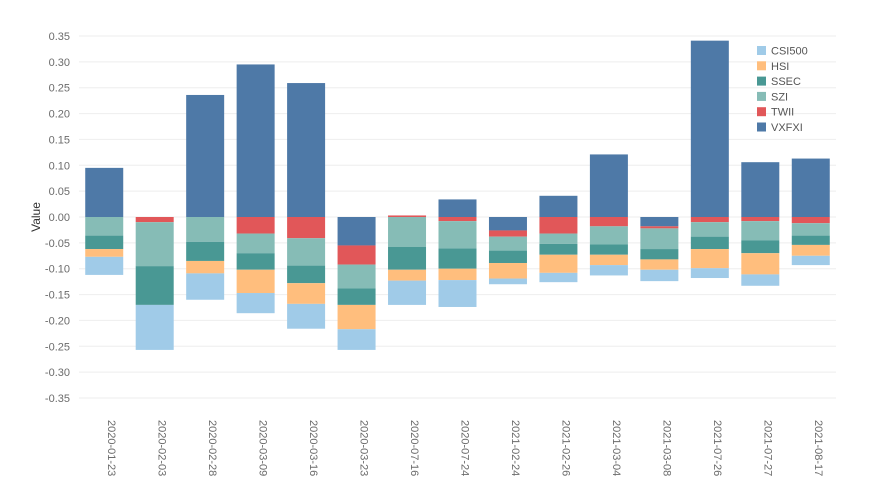 This screenshot has width=887, height=489. I want to click on y-axis-title: Value, so click(36, 217).